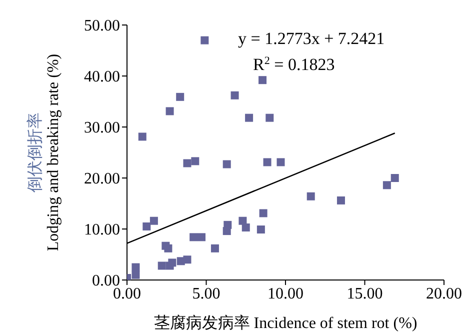 The width and height of the screenshot is (475, 336). Describe the element at coordinates (102, 77) in the screenshot. I see `y-tick-label: 40.00` at that location.